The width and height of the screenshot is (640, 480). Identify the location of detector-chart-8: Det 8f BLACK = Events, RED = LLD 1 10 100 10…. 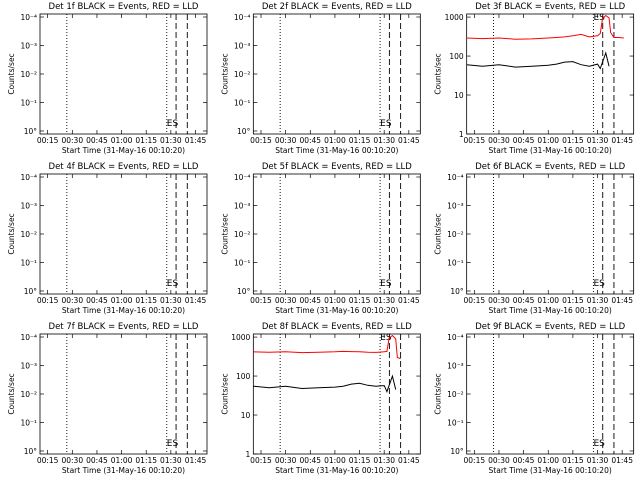
(320, 398).